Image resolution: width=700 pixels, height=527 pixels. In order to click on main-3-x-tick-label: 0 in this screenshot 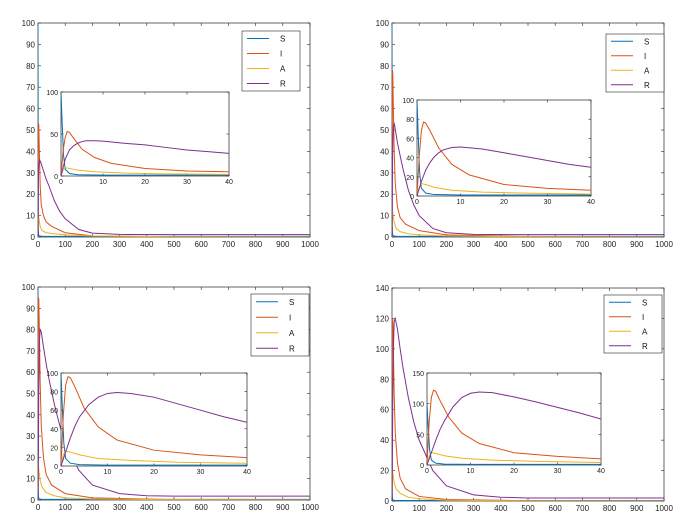, I will do `click(38, 507)`.